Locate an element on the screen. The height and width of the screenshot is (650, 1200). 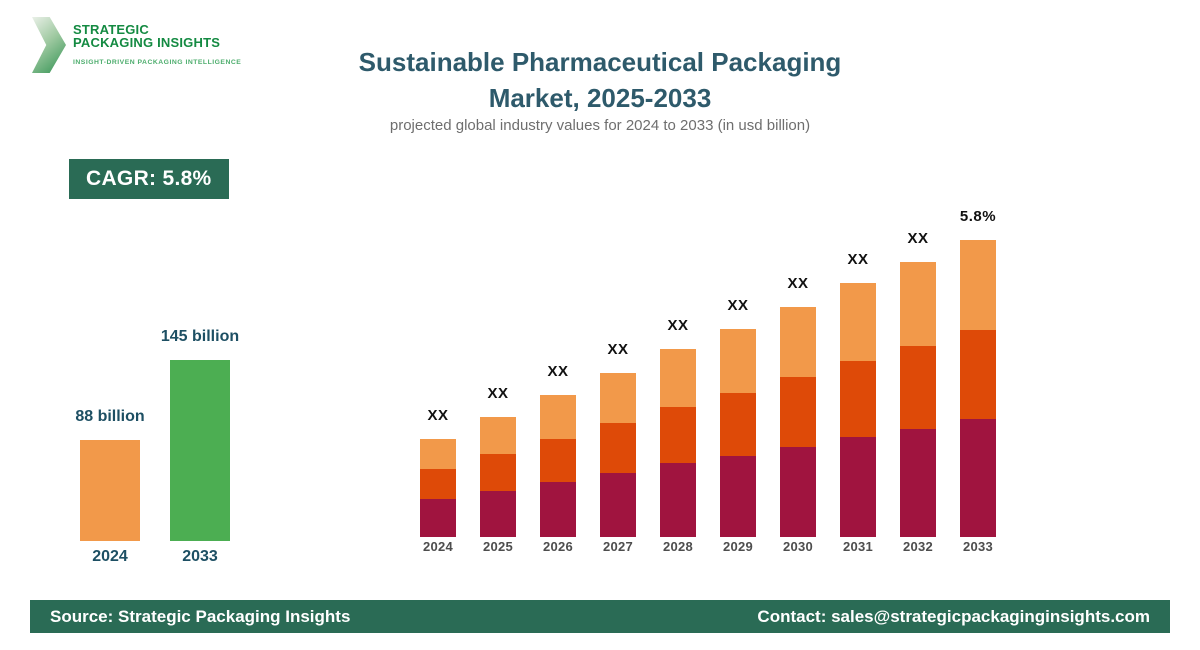
logo-tagline: INSIGHT-DRIVEN PACKAGING INTELLIGENCE is located at coordinates (157, 62).